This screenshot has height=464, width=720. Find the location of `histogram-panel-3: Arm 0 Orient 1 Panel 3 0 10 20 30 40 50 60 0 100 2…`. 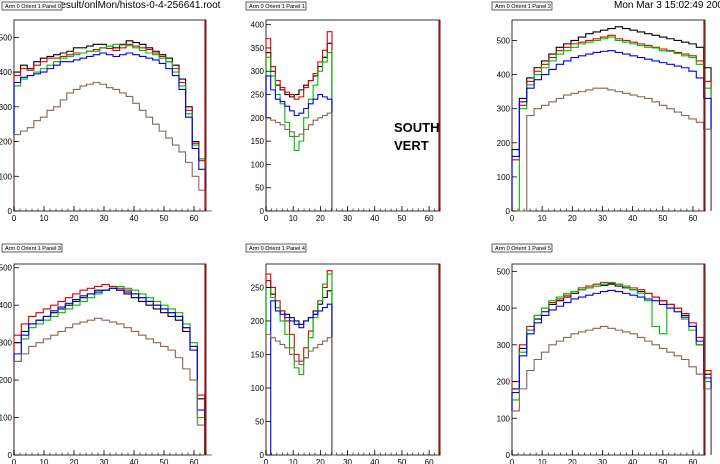

histogram-panel-3: Arm 0 Orient 1 Panel 3 0 10 20 30 40 50 60 0 100 2… is located at coordinates (106, 353).